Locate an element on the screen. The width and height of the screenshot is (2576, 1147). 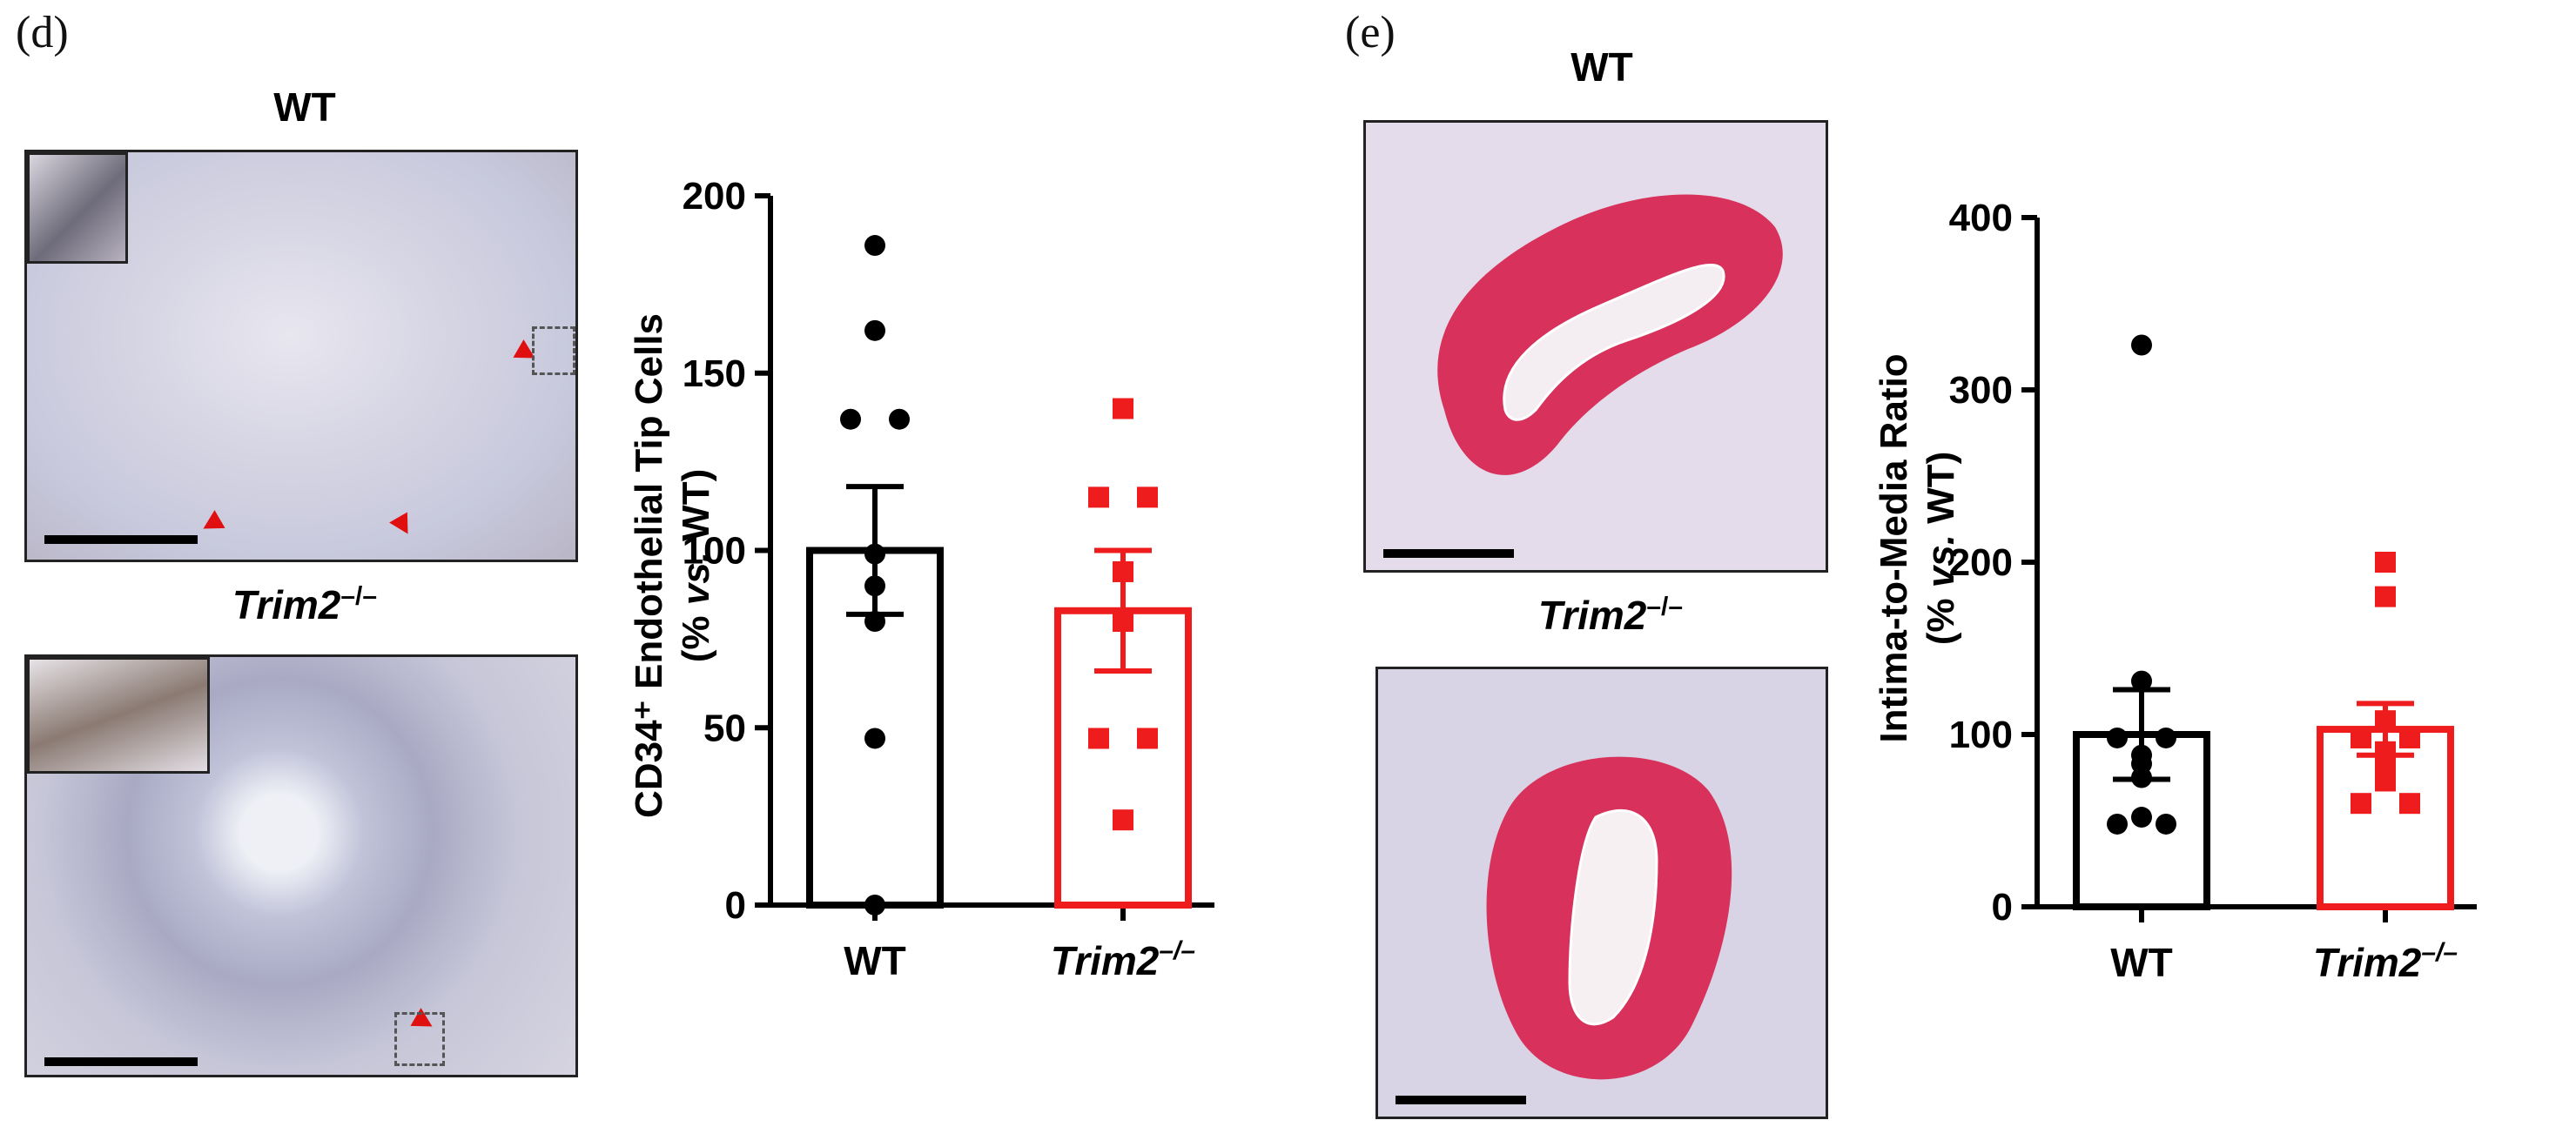
y-tick-label: 150 is located at coordinates (714, 373).